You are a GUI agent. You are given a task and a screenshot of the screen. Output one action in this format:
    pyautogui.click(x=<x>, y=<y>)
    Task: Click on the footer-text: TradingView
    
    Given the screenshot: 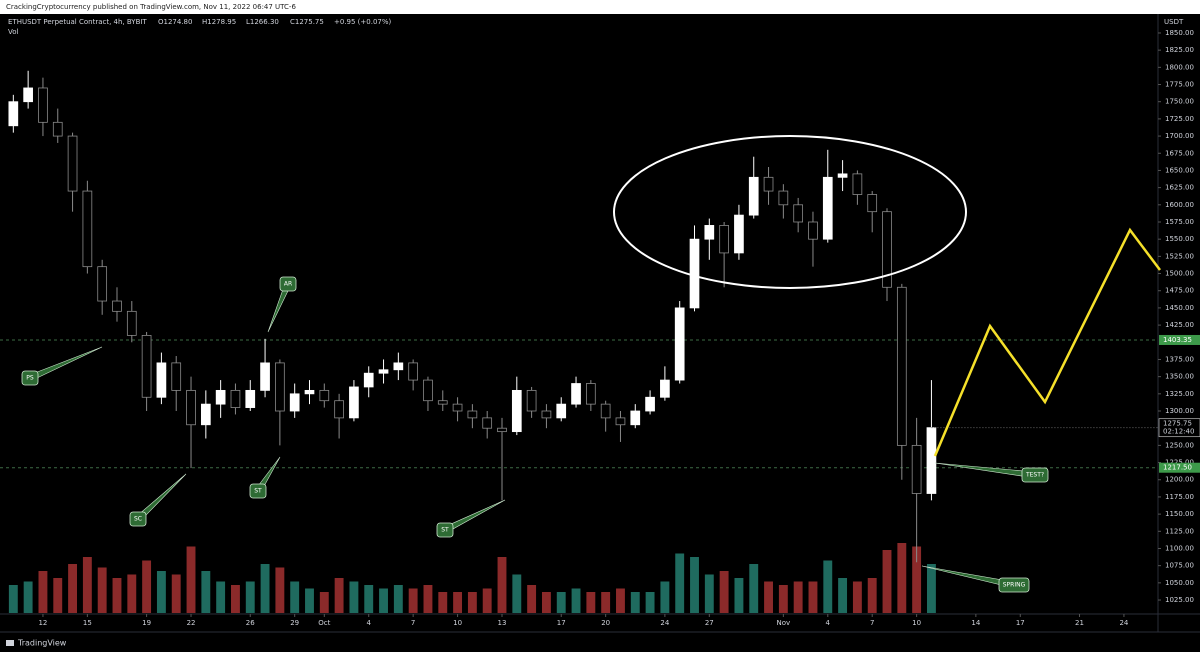 What is the action you would take?
    pyautogui.click(x=42, y=643)
    